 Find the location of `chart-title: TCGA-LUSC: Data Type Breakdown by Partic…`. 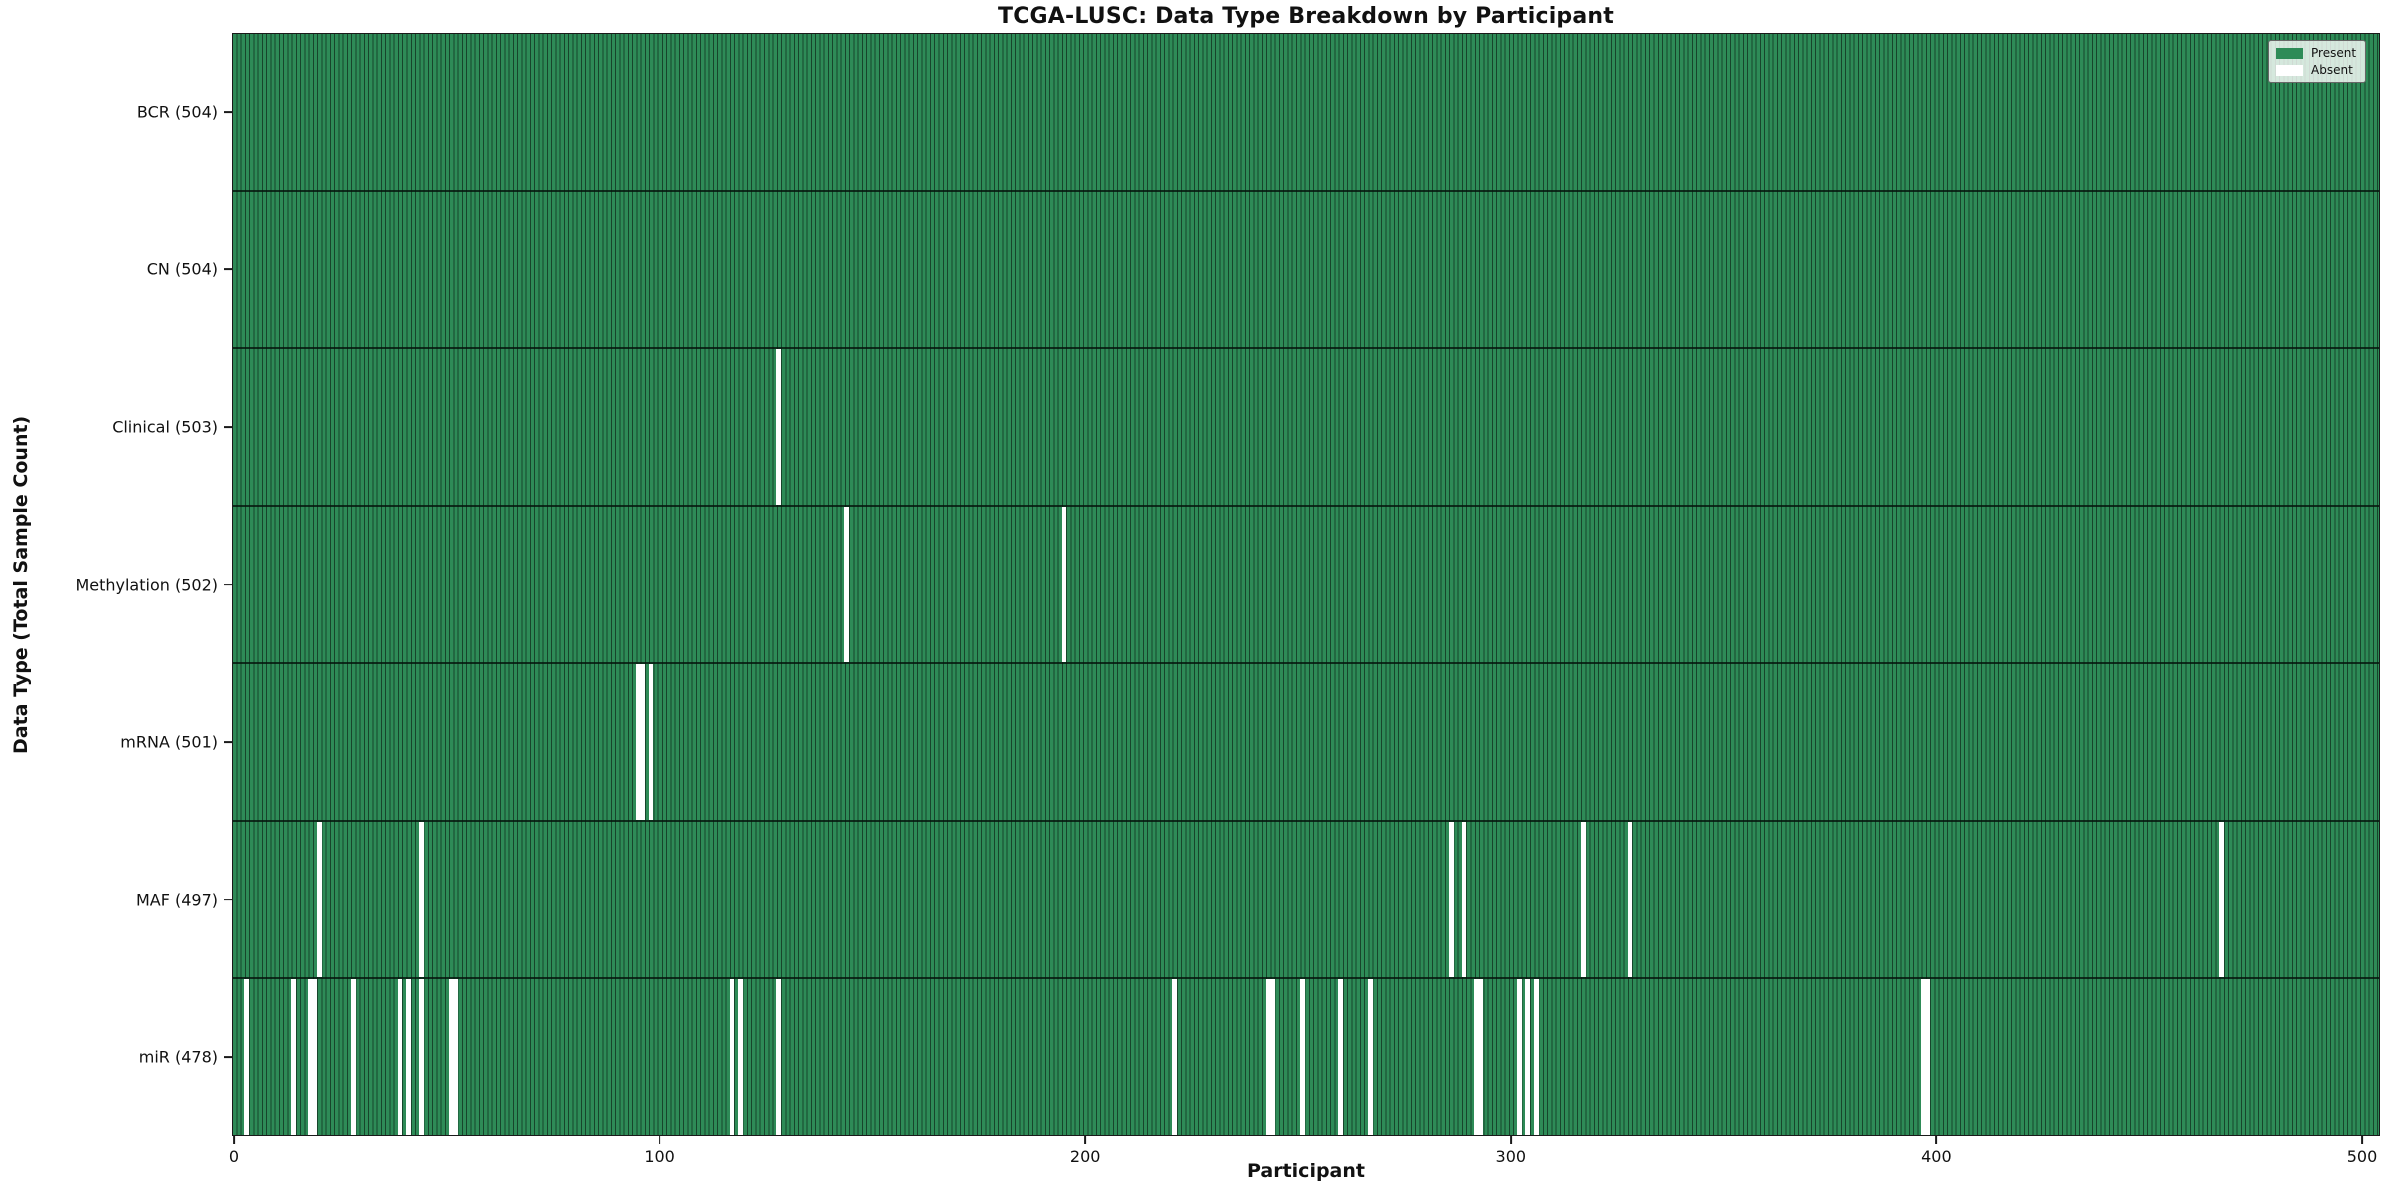

chart-title: TCGA-LUSC: Data Type Breakdown by Partic… is located at coordinates (1306, 16).